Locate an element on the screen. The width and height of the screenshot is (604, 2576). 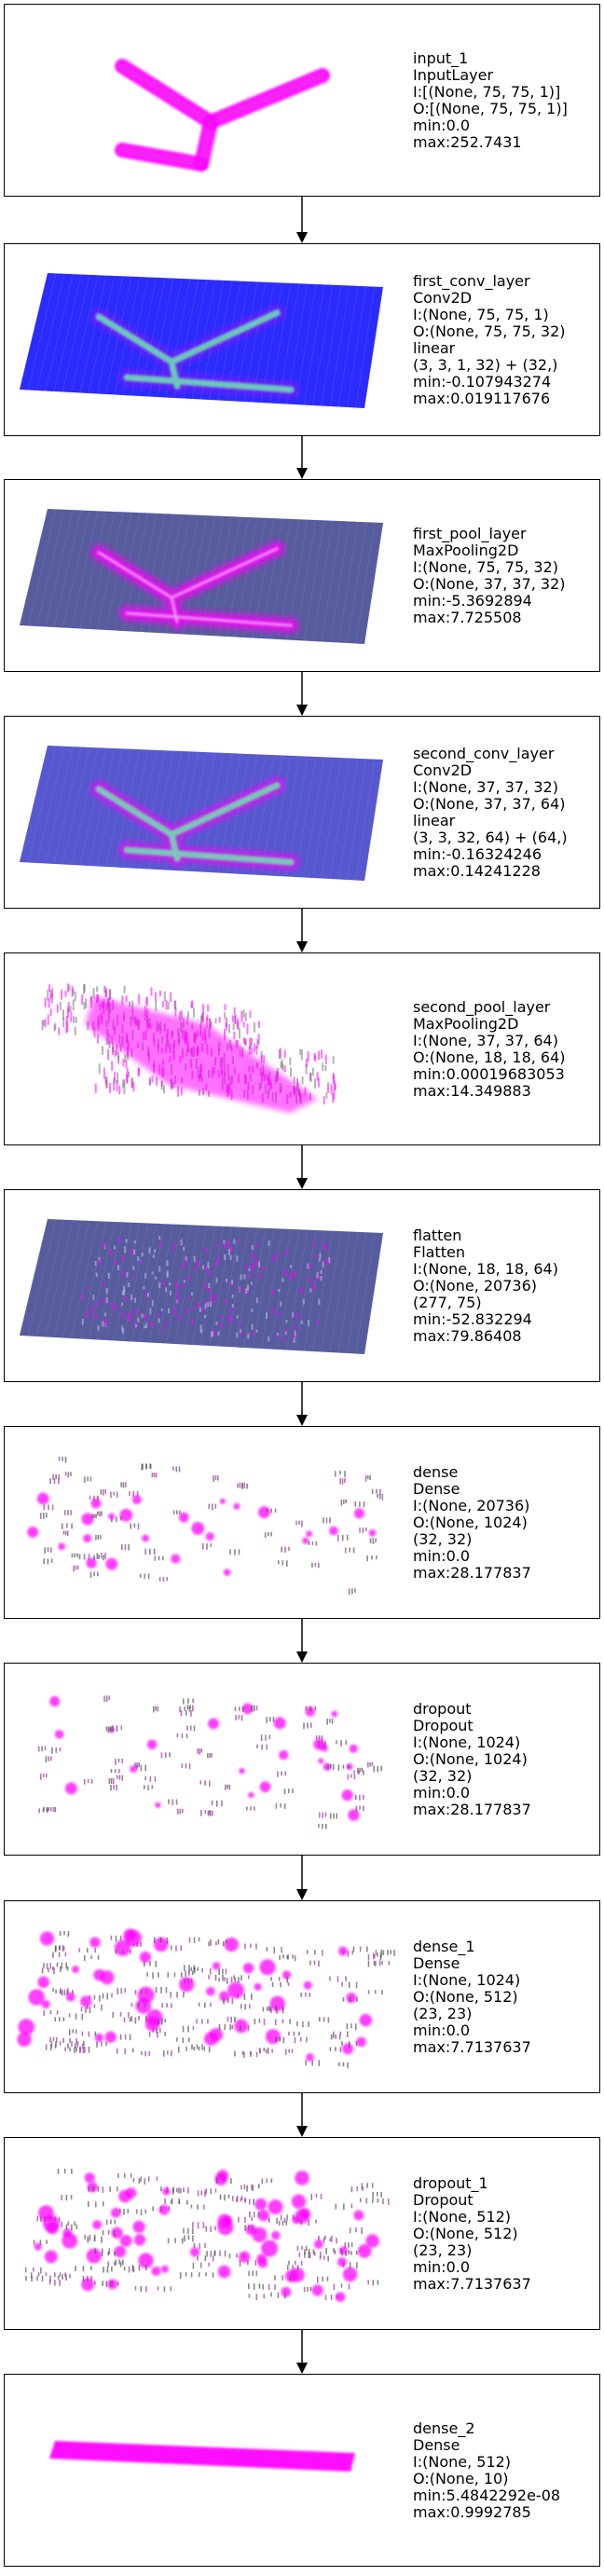
layer-info-line: min:5.4842292e-08 is located at coordinates (487, 2495).